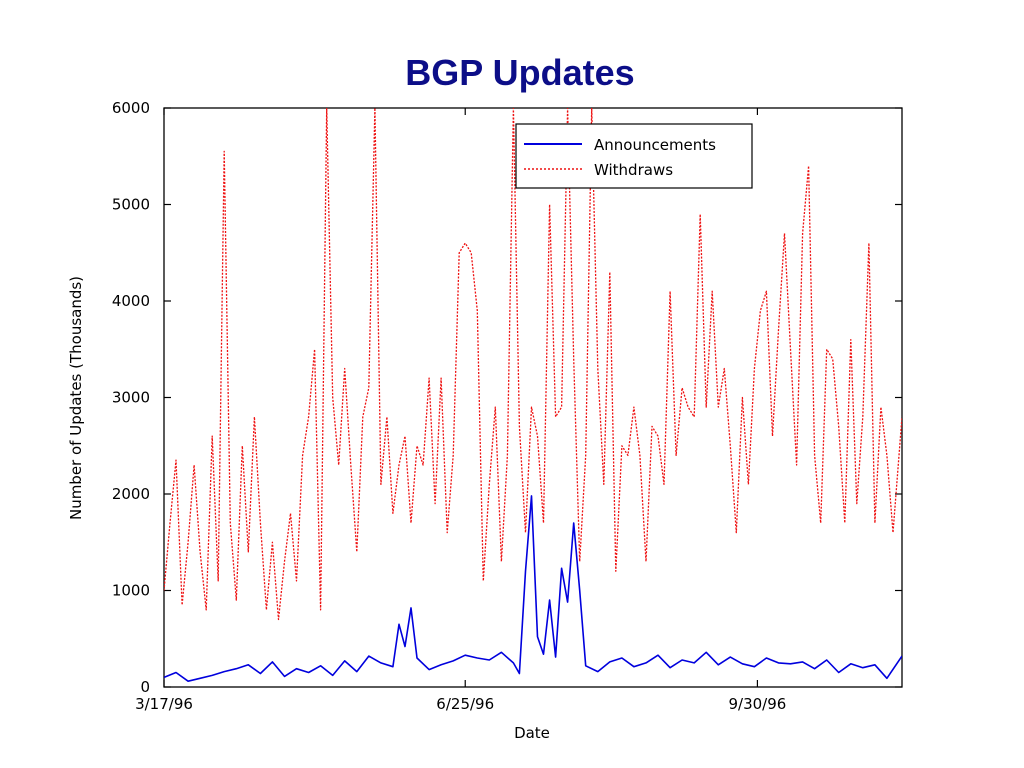 This screenshot has height=768, width=1024. I want to click on legend: Announcements Withdraws, so click(634, 156).